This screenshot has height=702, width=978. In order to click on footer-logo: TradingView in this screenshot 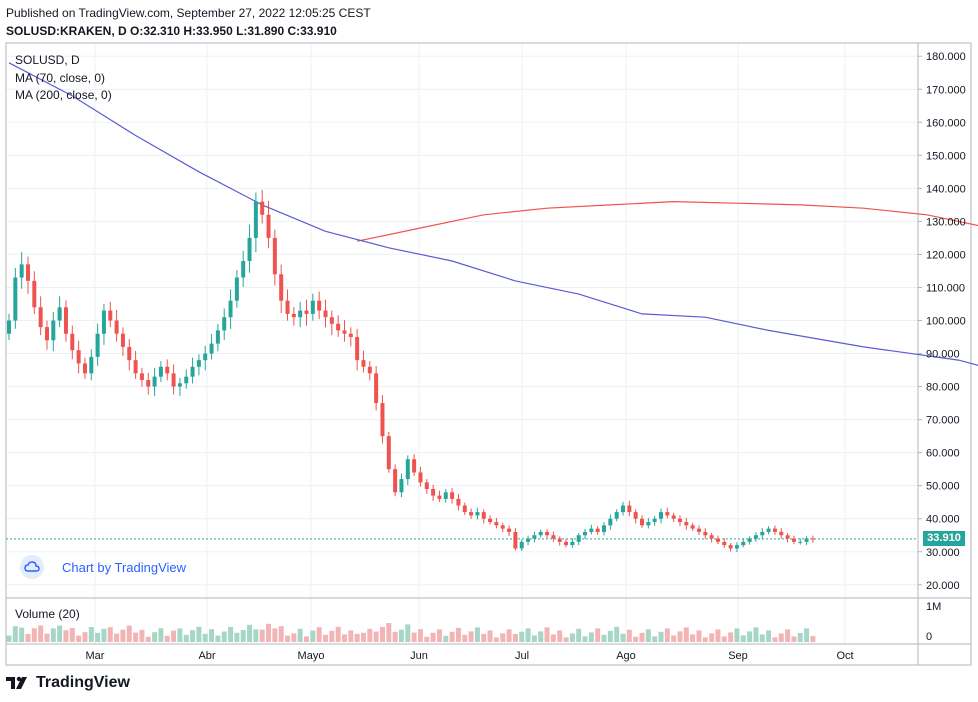, I will do `click(68, 683)`.